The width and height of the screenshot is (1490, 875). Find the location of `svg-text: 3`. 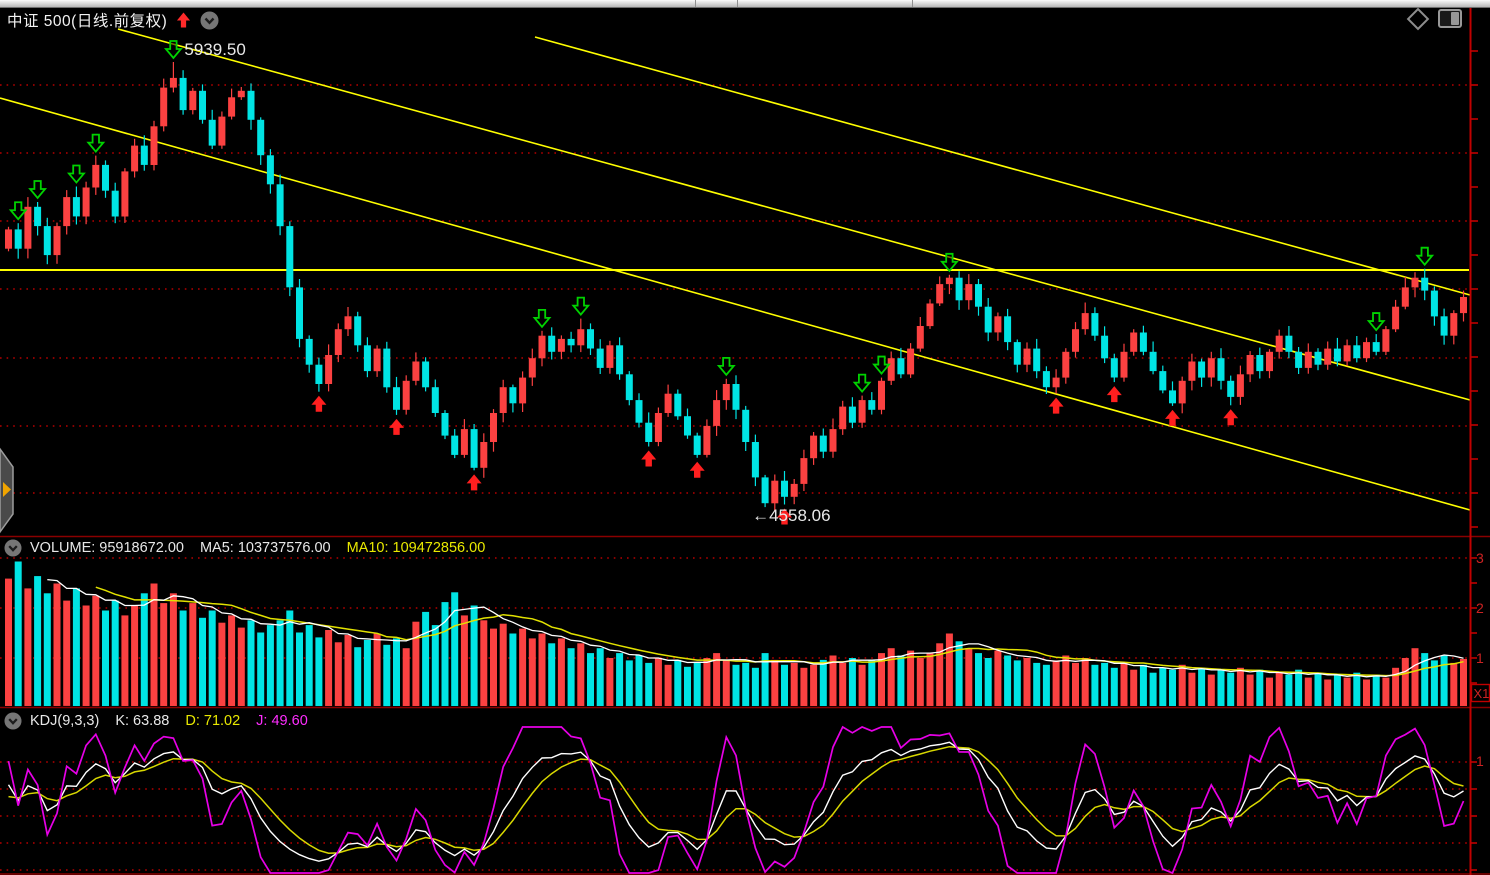

svg-text: 3 is located at coordinates (1480, 558).